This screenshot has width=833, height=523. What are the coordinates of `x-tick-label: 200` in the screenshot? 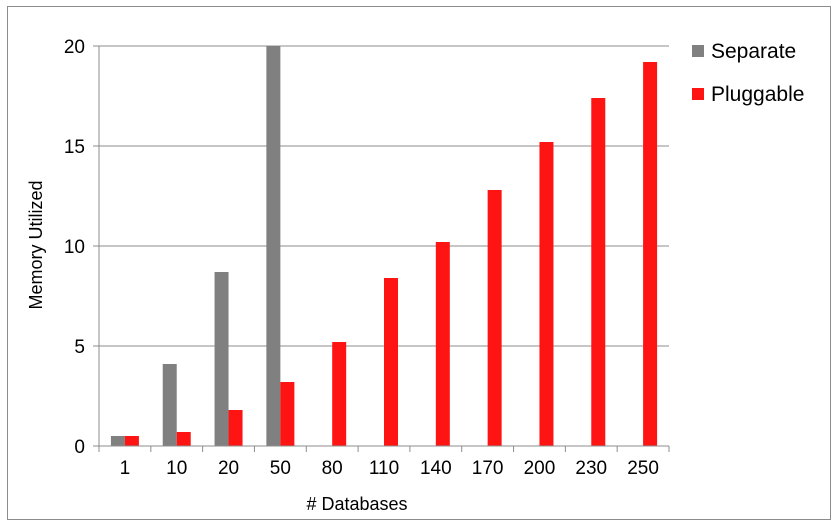 It's located at (540, 468).